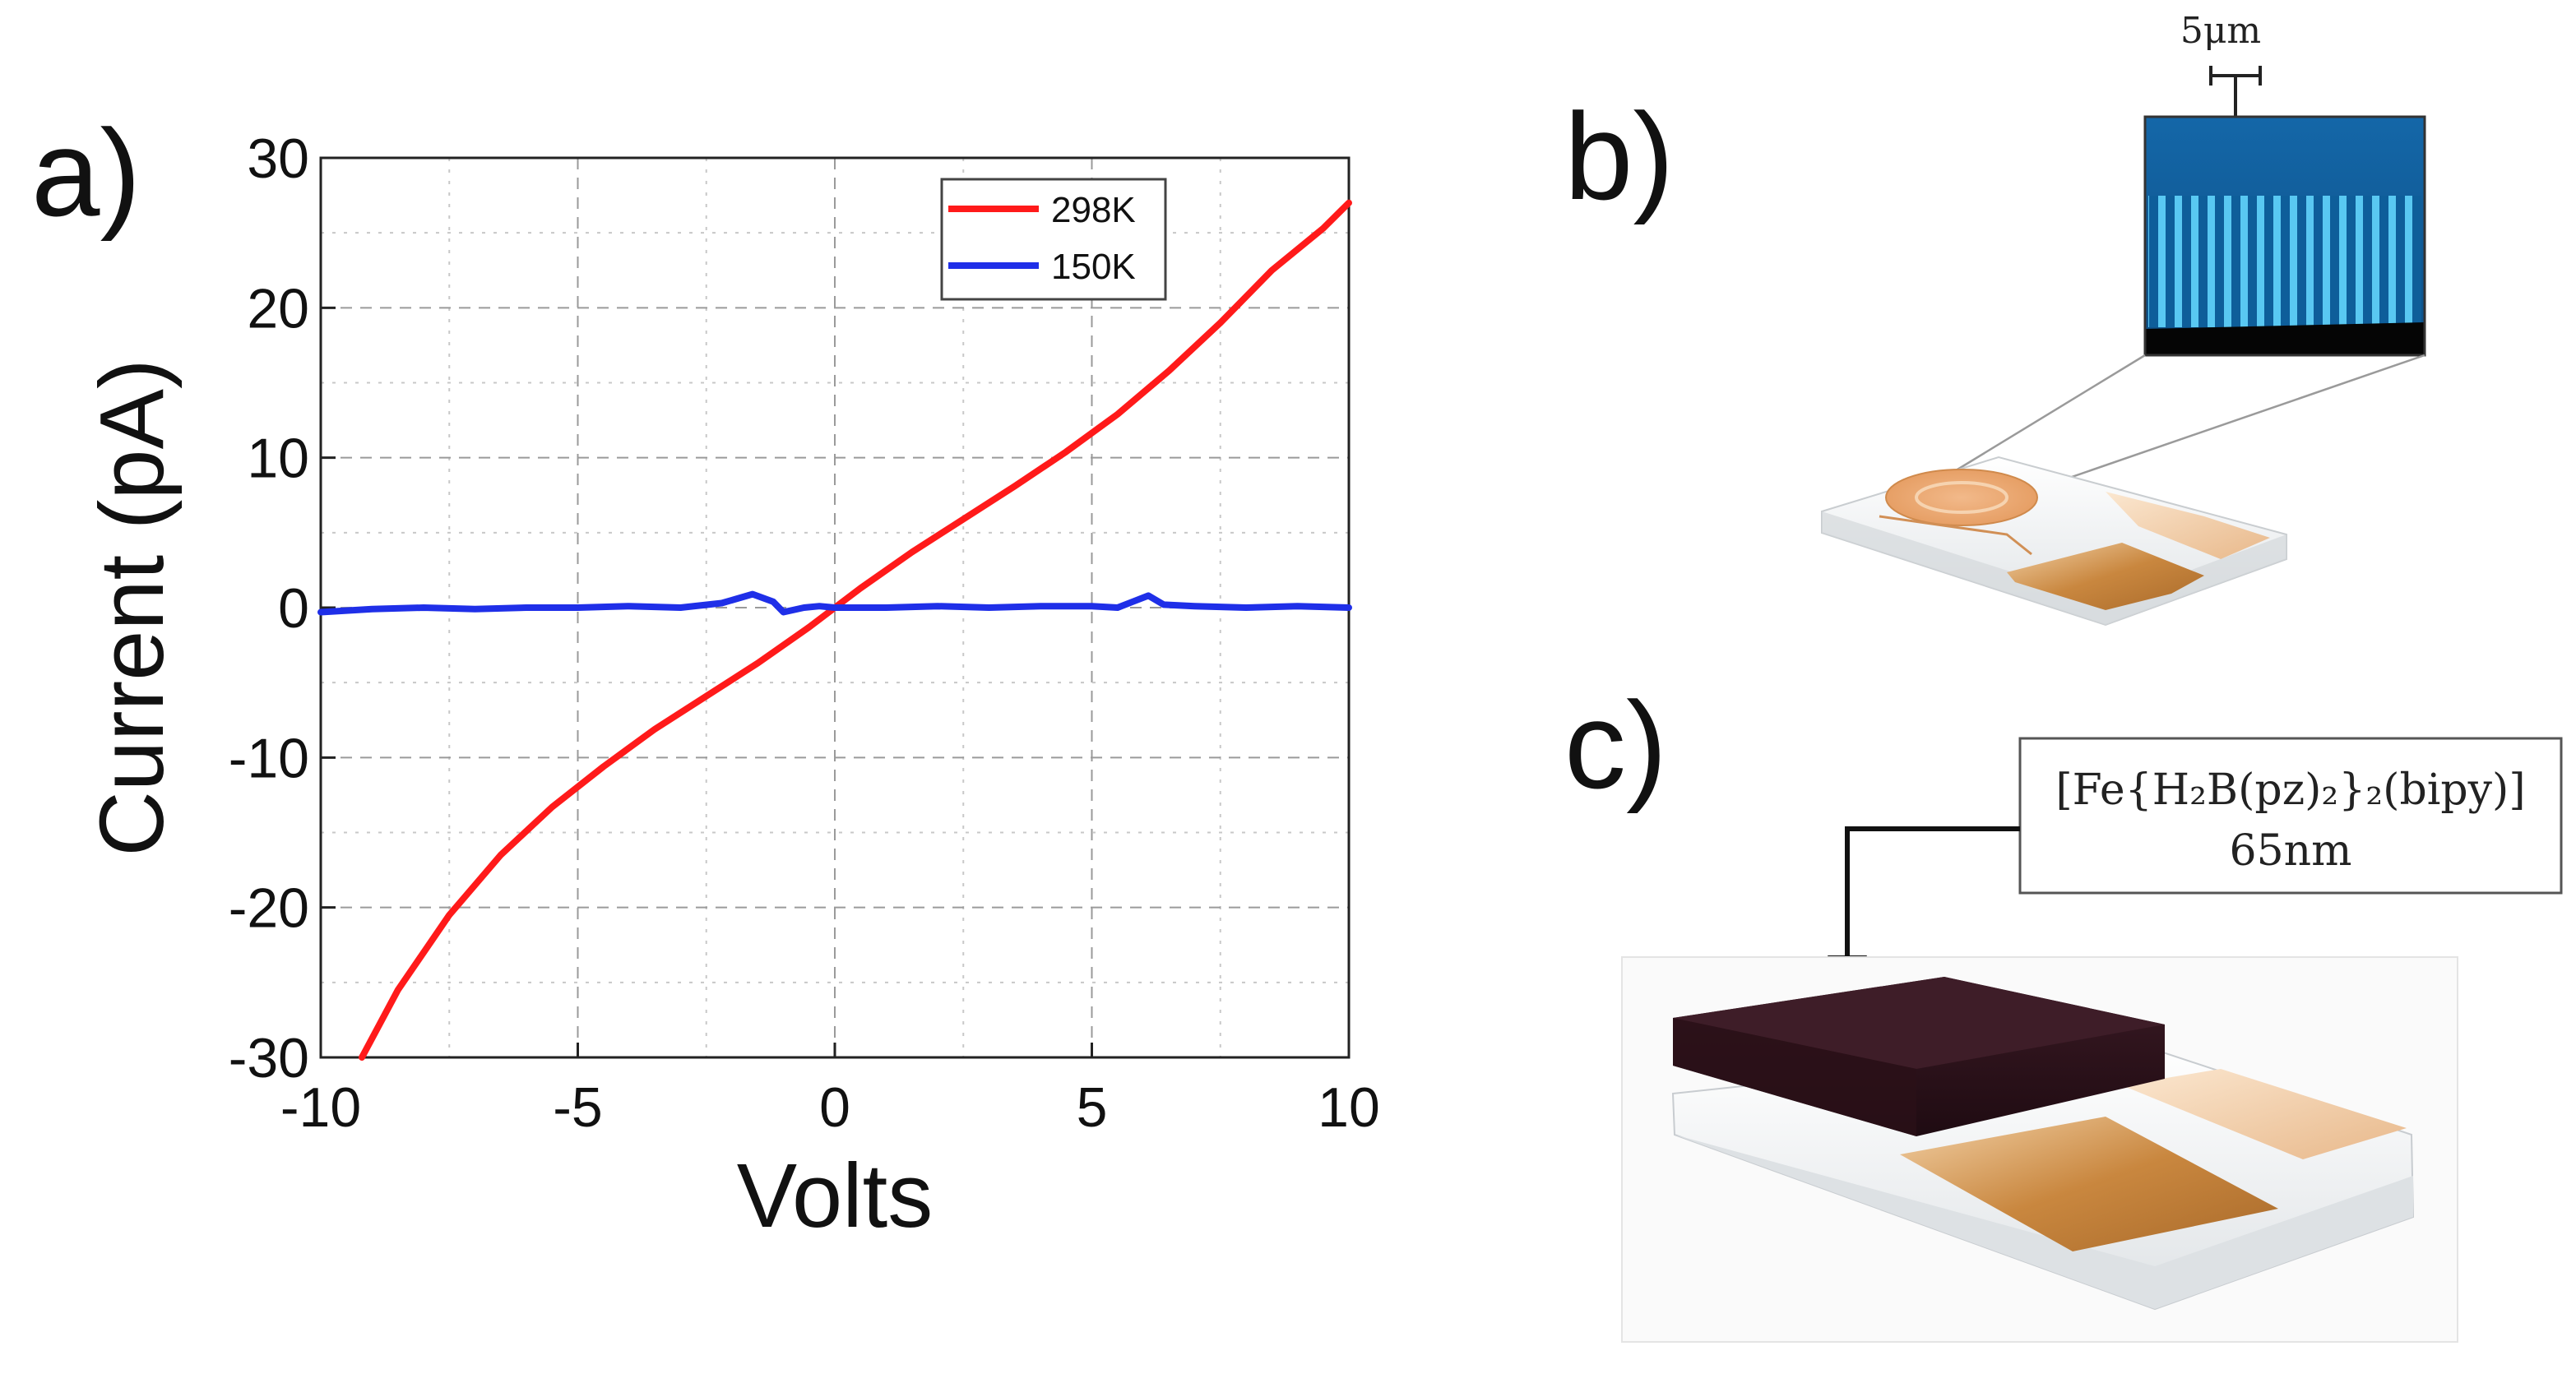 The height and width of the screenshot is (1383, 2576). Describe the element at coordinates (1933, 894) in the screenshot. I see `pointer-arrow` at that location.